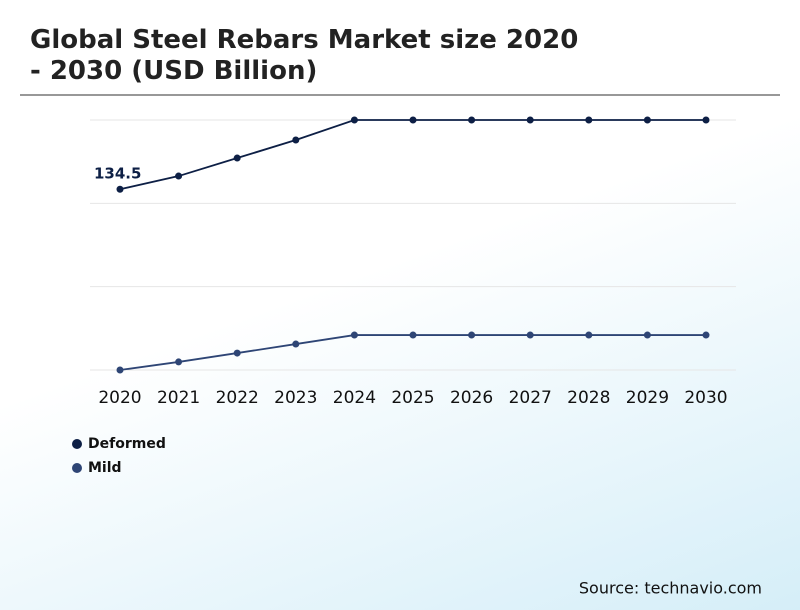 The image size is (800, 610). I want to click on x-tick-label: 2024, so click(354, 398).